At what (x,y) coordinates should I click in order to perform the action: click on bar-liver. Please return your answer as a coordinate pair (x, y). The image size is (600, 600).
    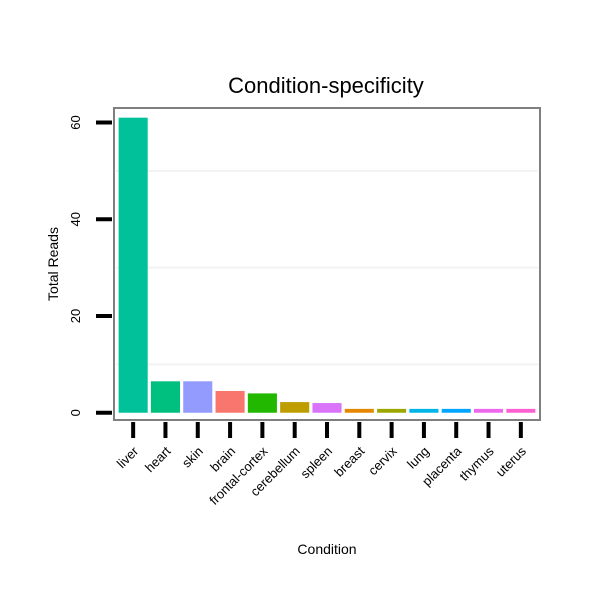
    Looking at the image, I should click on (133, 265).